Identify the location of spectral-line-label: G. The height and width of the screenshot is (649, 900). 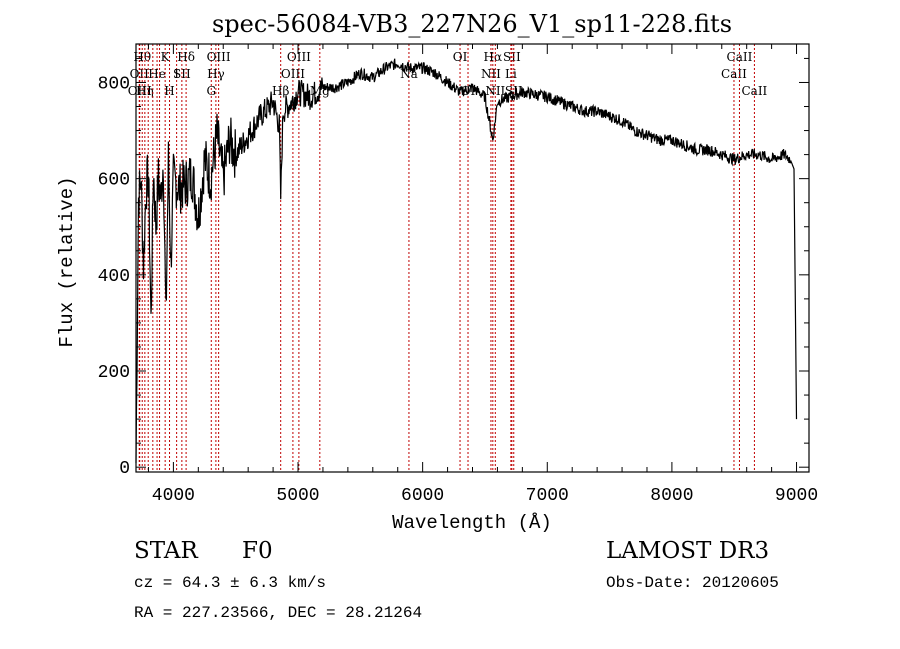
(211, 91).